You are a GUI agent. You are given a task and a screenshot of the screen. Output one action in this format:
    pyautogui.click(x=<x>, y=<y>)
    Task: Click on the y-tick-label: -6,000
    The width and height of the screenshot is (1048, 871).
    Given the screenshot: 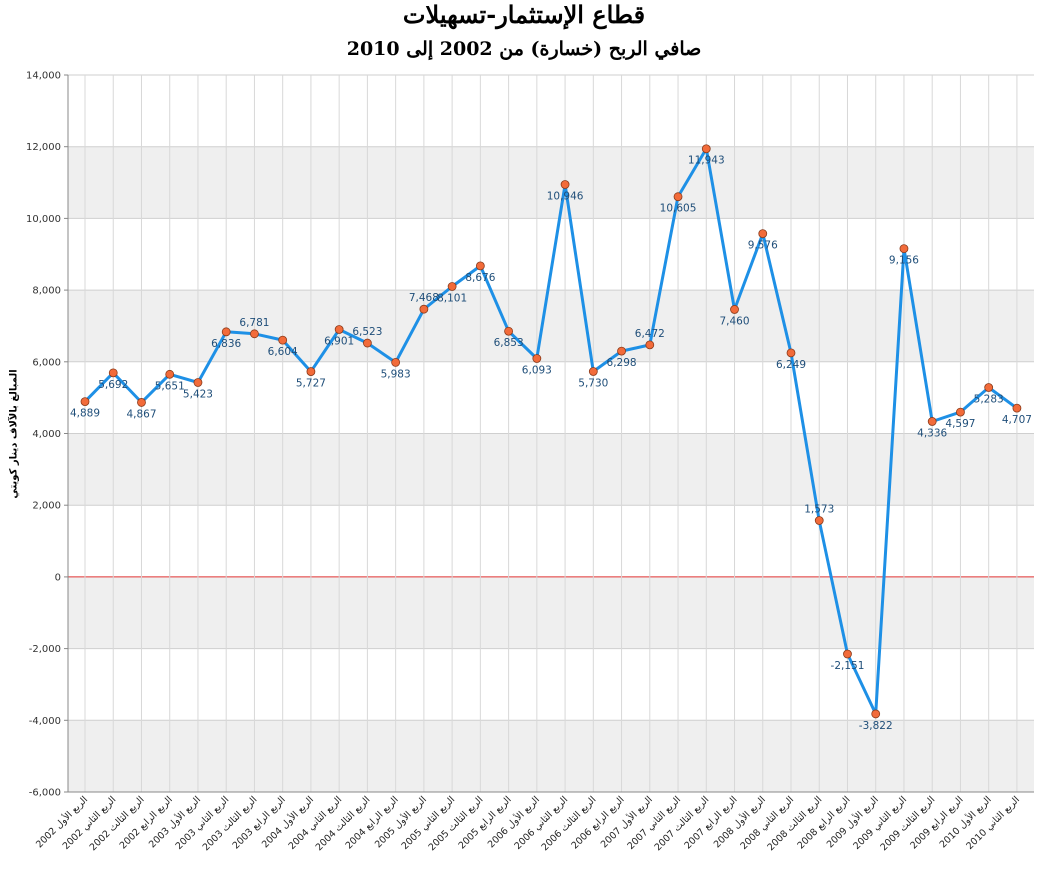 What is the action you would take?
    pyautogui.click(x=45, y=793)
    